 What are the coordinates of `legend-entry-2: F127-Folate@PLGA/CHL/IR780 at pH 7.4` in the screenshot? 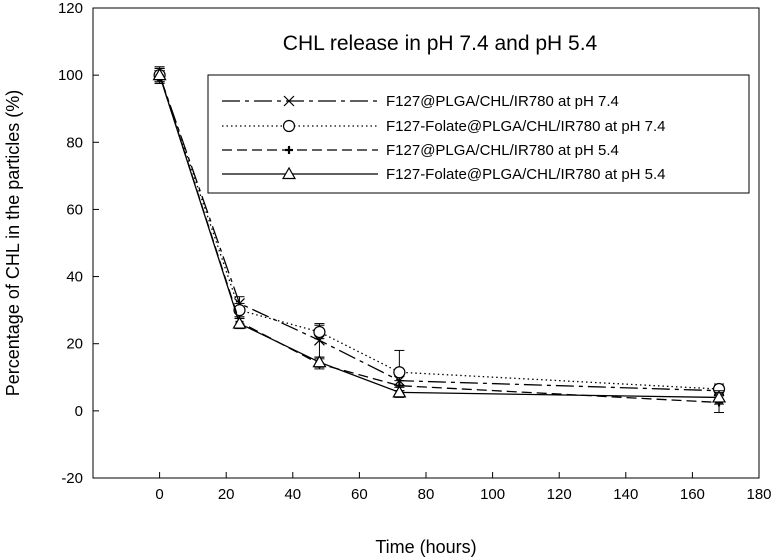 It's located at (444, 126).